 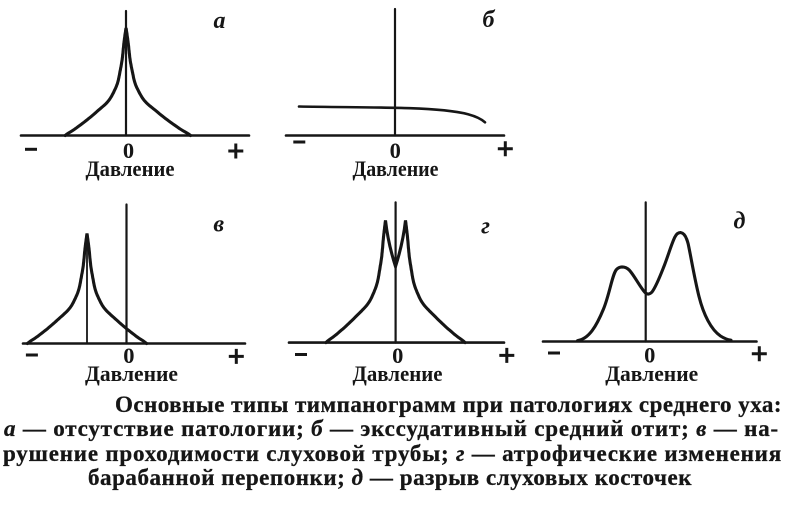 What do you see at coordinates (489, 20) in the screenshot?
I see `svg-text: б` at bounding box center [489, 20].